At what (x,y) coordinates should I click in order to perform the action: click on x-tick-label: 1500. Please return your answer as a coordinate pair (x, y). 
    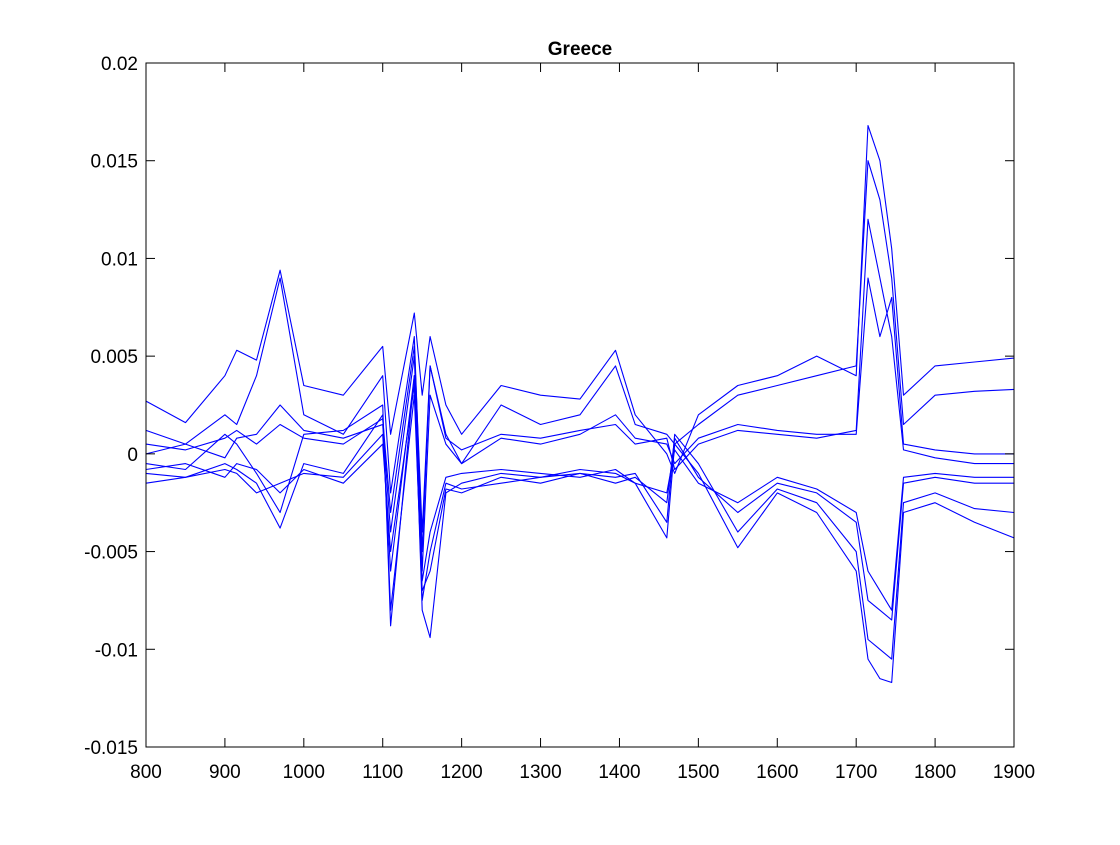
    Looking at the image, I should click on (698, 772).